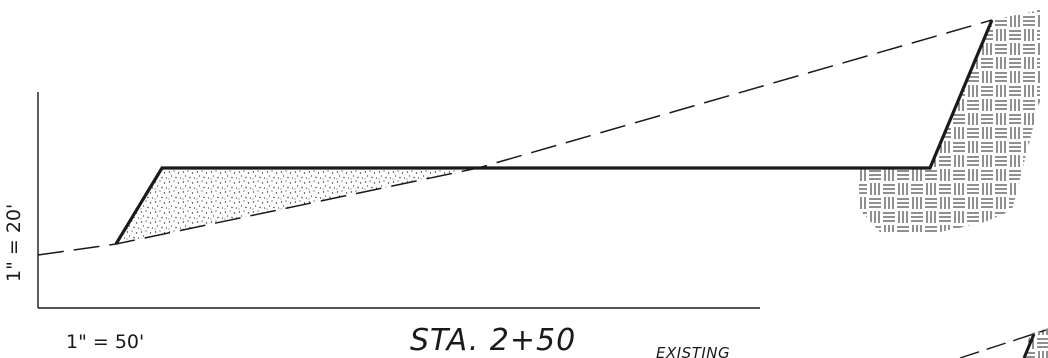 The height and width of the screenshot is (358, 1048). Describe the element at coordinates (14, 243) in the screenshot. I see `vertical-scale-label: 1" = 20'` at that location.